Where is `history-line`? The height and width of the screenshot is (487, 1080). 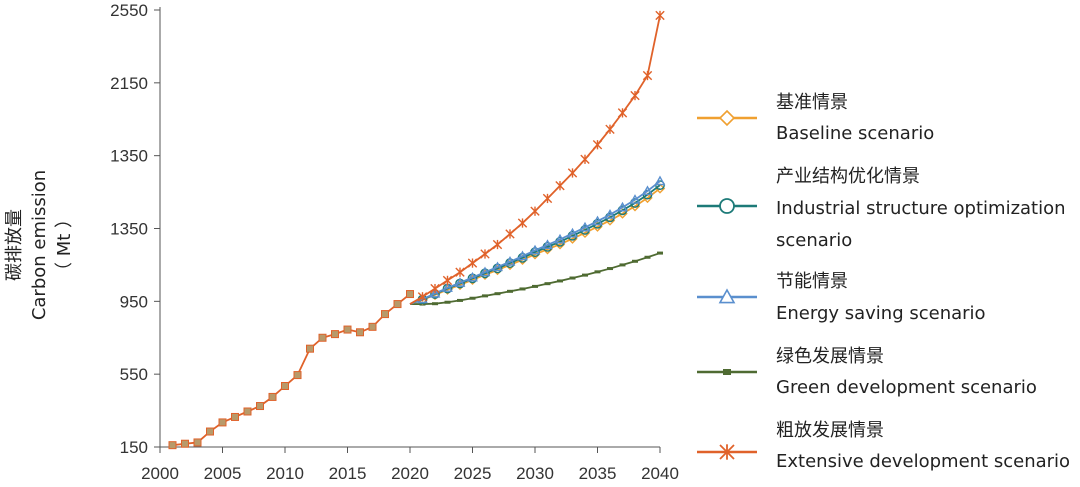 history-line is located at coordinates (291, 370).